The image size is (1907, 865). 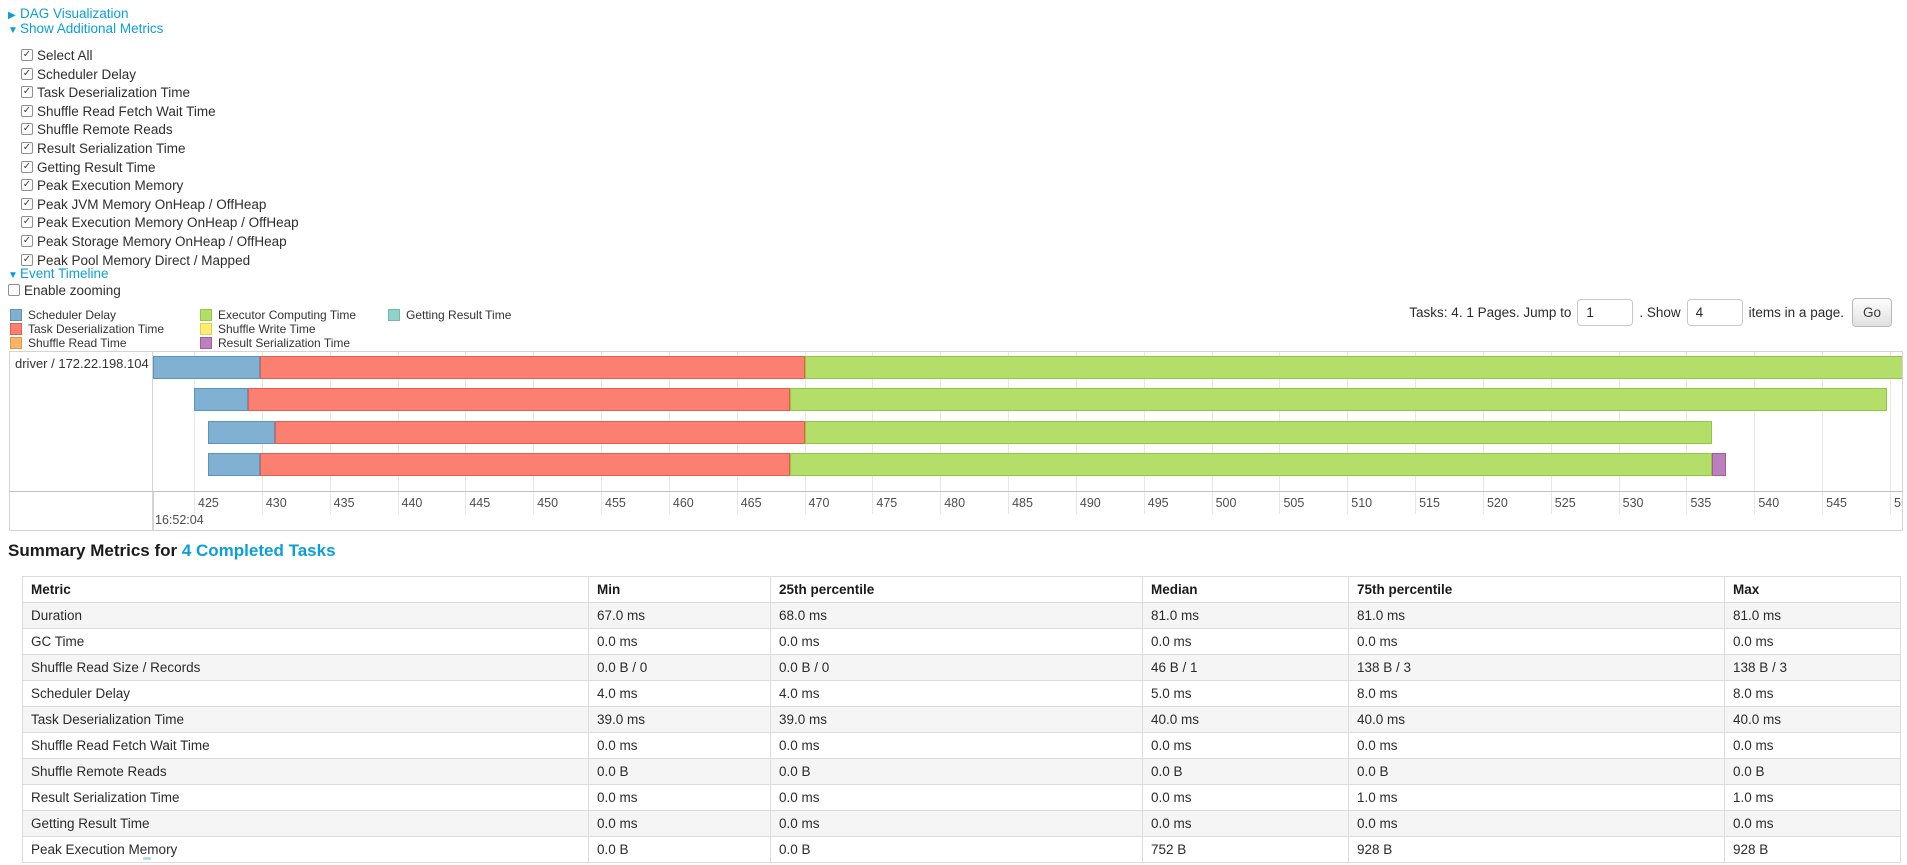 I want to click on timeline-tick-label: 425, so click(x=208, y=503).